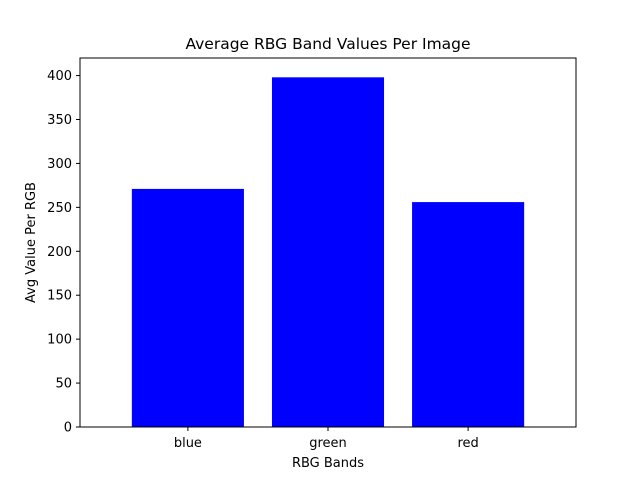 This screenshot has height=480, width=640. I want to click on bar-blue, so click(187, 307).